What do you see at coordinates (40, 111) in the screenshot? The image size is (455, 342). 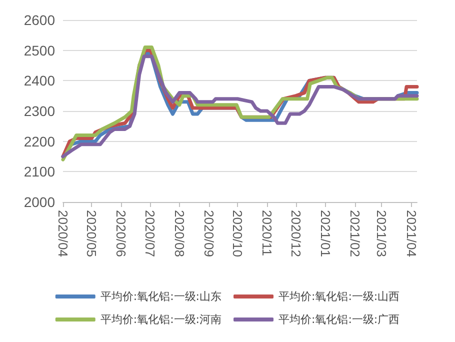 I see `y-tick-label: 2300` at bounding box center [40, 111].